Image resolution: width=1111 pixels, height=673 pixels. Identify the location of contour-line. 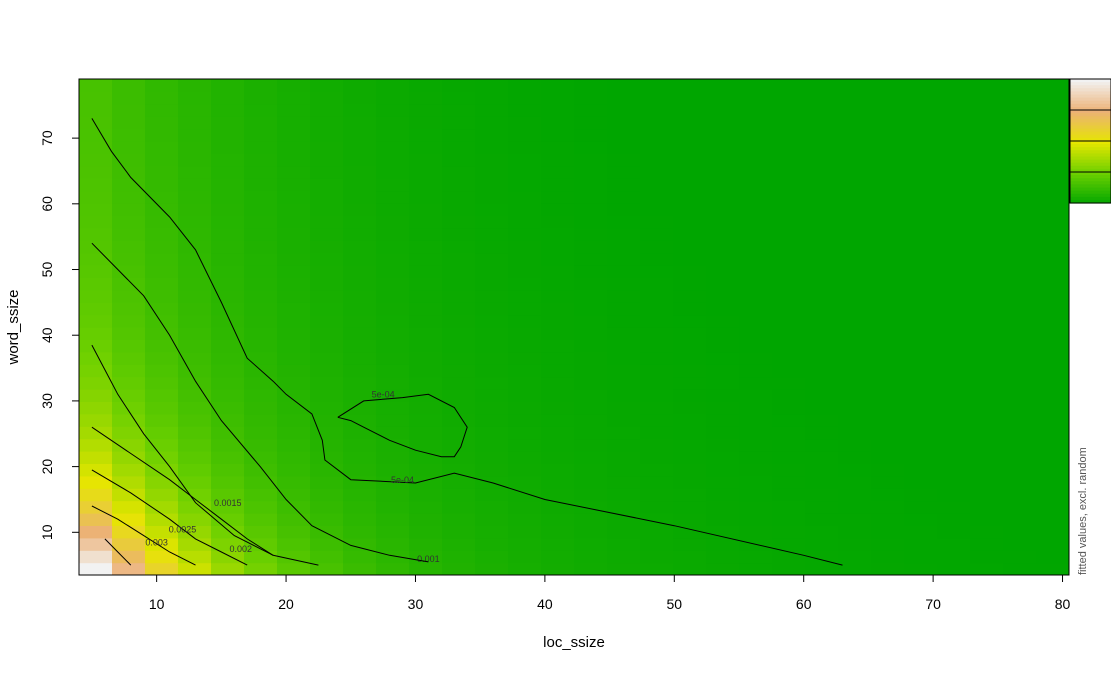
(169, 517).